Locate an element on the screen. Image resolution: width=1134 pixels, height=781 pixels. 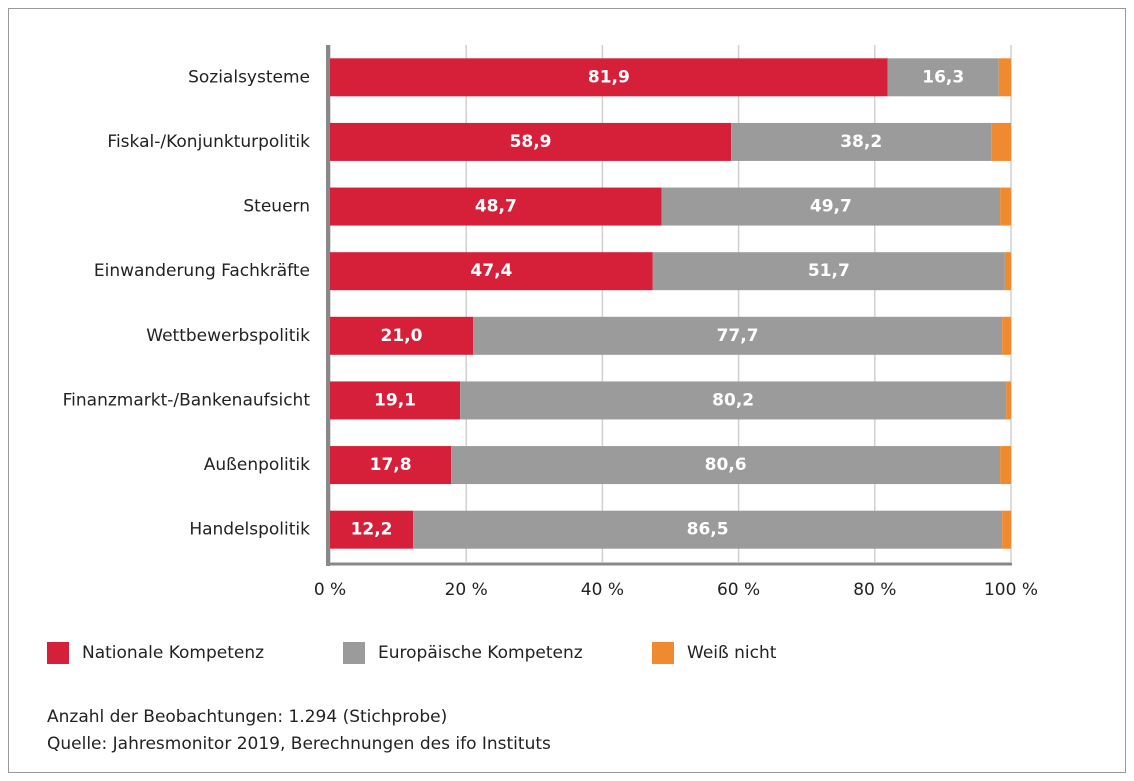
value-label: 48,7 is located at coordinates (496, 207).